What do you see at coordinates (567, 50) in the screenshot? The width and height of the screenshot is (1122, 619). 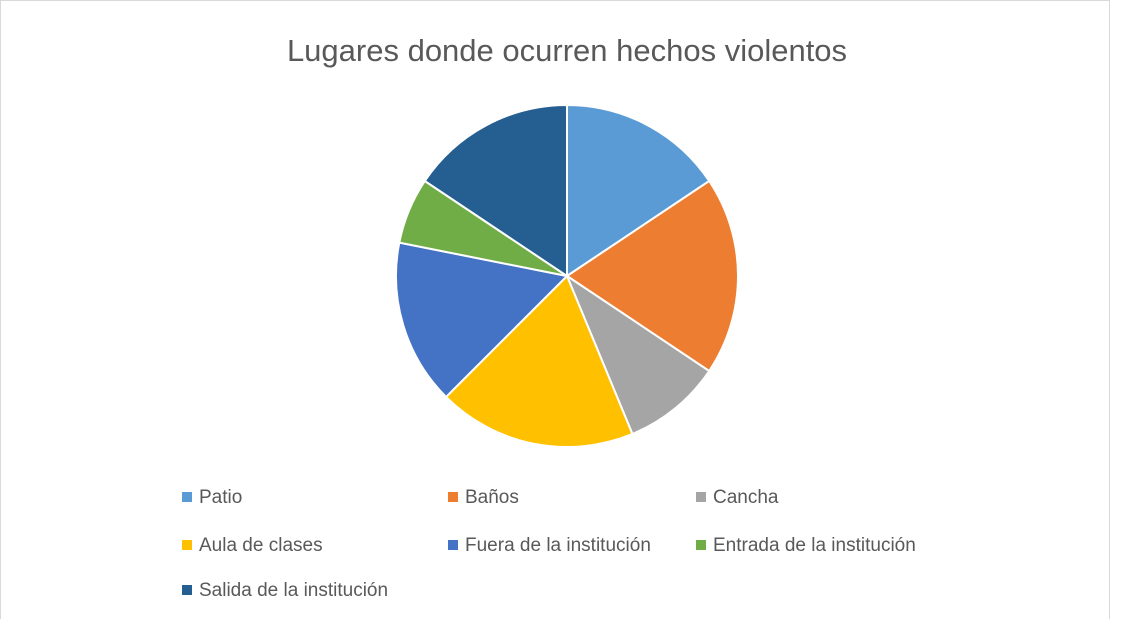 I see `chart-title: Lugares donde ocurren hechos violentos` at bounding box center [567, 50].